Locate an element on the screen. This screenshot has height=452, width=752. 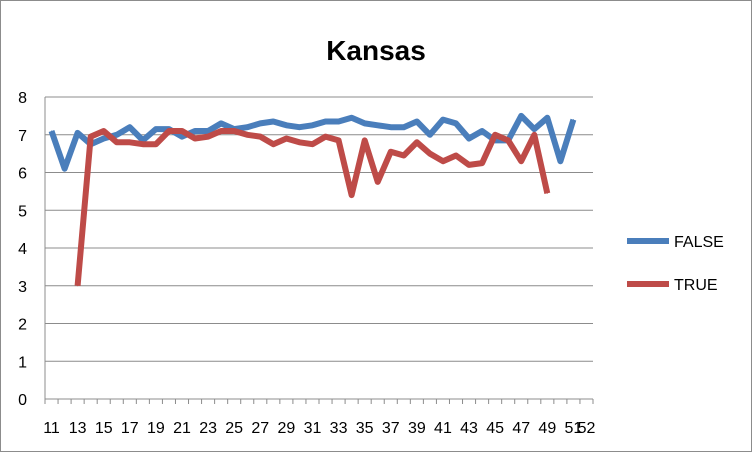
y-tick-label: 3 is located at coordinates (22, 287).